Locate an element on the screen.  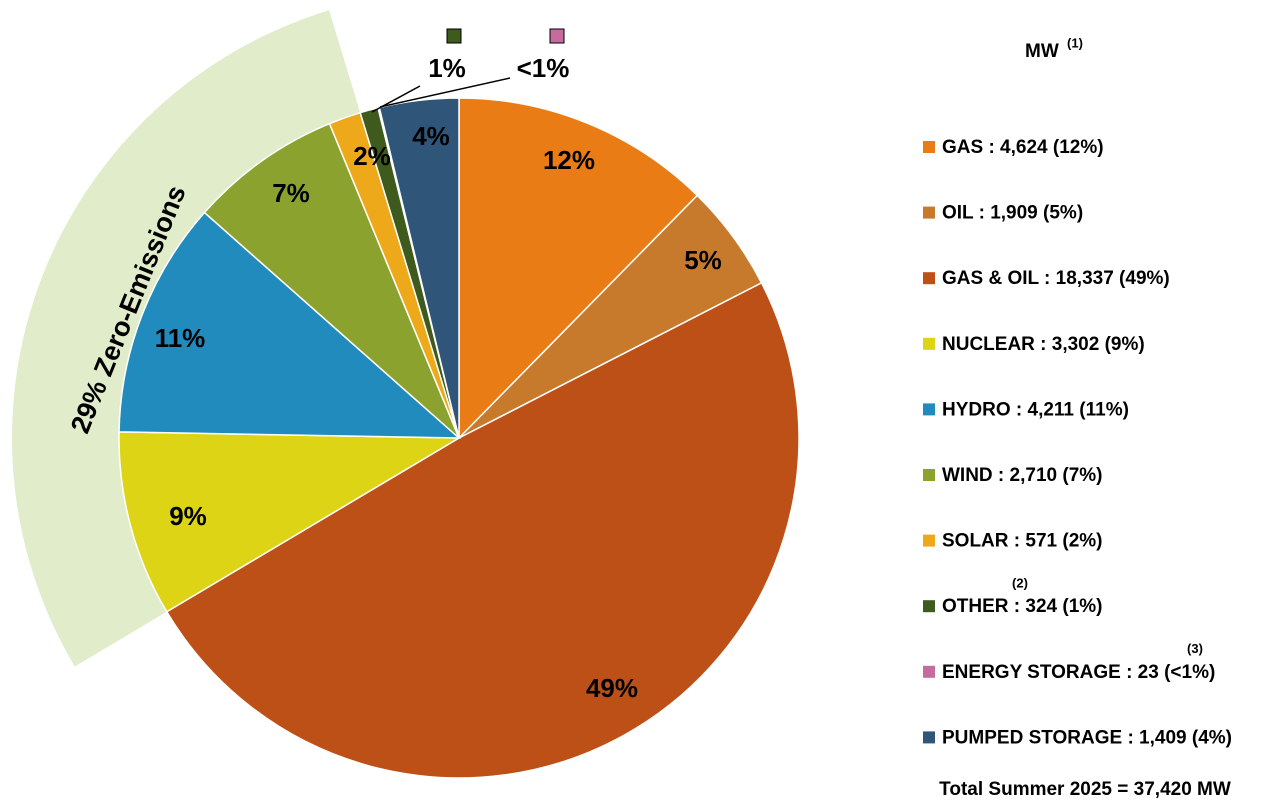
slice-label: 9% is located at coordinates (188, 516).